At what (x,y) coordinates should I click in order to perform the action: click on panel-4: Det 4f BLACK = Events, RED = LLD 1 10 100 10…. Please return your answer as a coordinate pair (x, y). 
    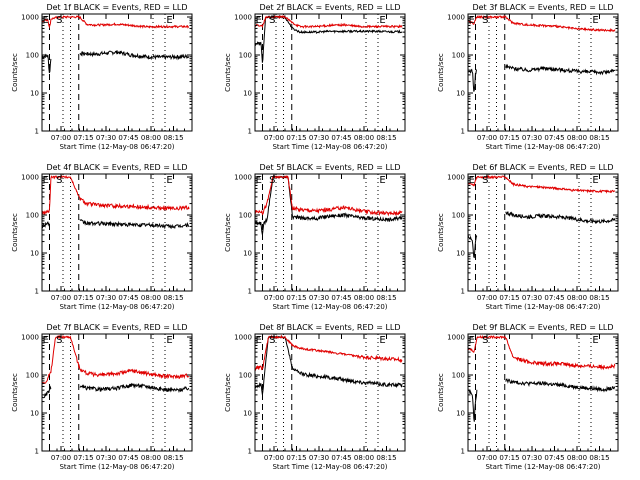
    Looking at the image, I should click on (102, 237).